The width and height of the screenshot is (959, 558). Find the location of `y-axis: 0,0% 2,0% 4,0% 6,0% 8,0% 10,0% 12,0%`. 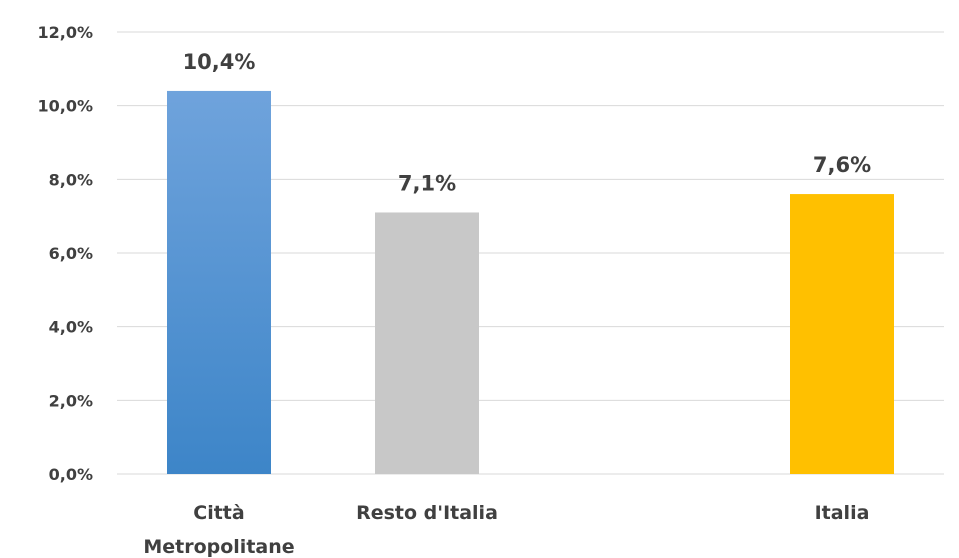

y-axis: 0,0% 2,0% 4,0% 6,0% 8,0% 10,0% 12,0% is located at coordinates (65, 253).